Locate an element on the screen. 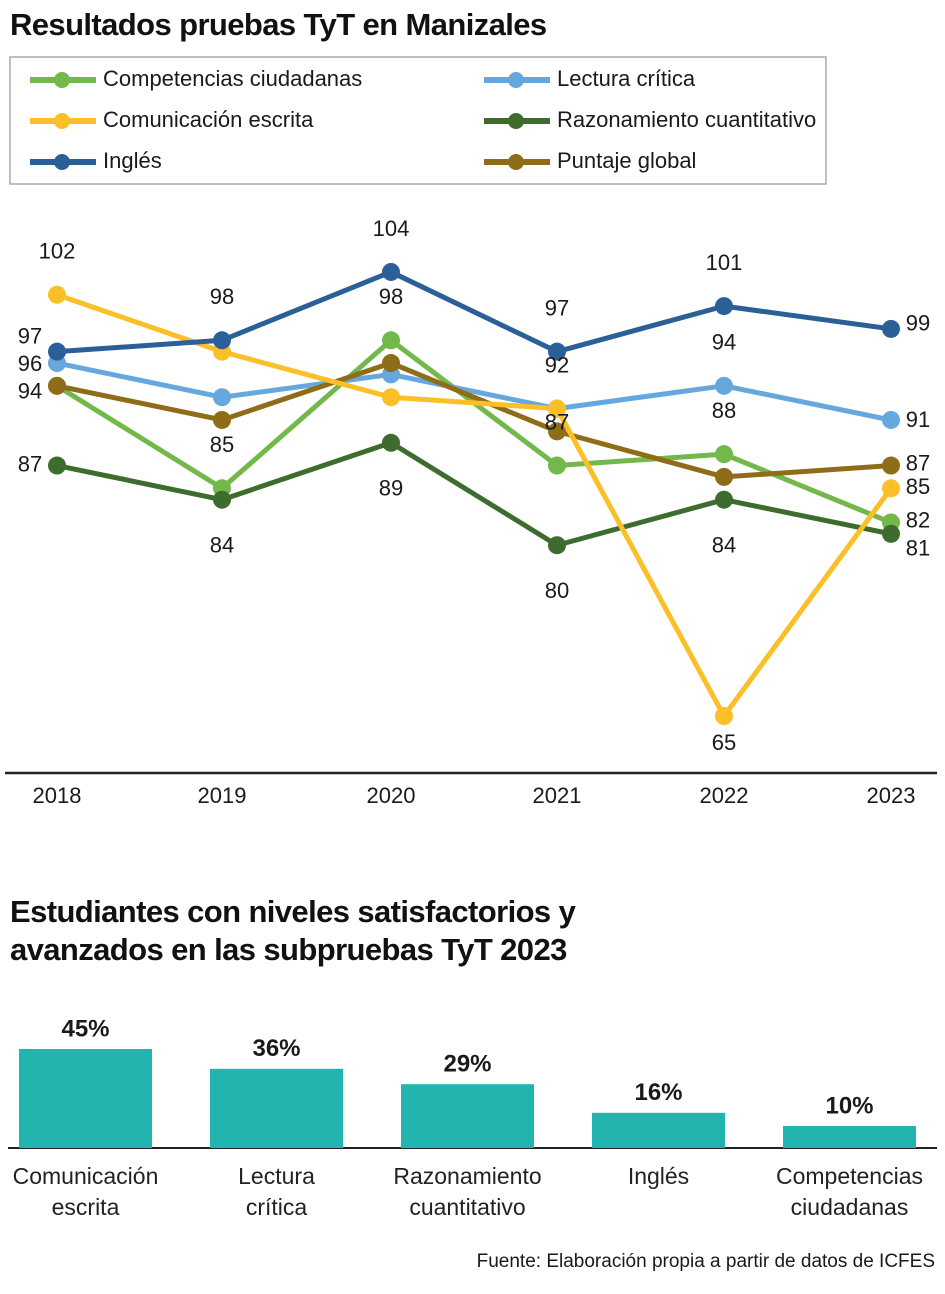 Image resolution: width=945 pixels, height=1294 pixels. legend-label: Comunicación escrita is located at coordinates (208, 119).